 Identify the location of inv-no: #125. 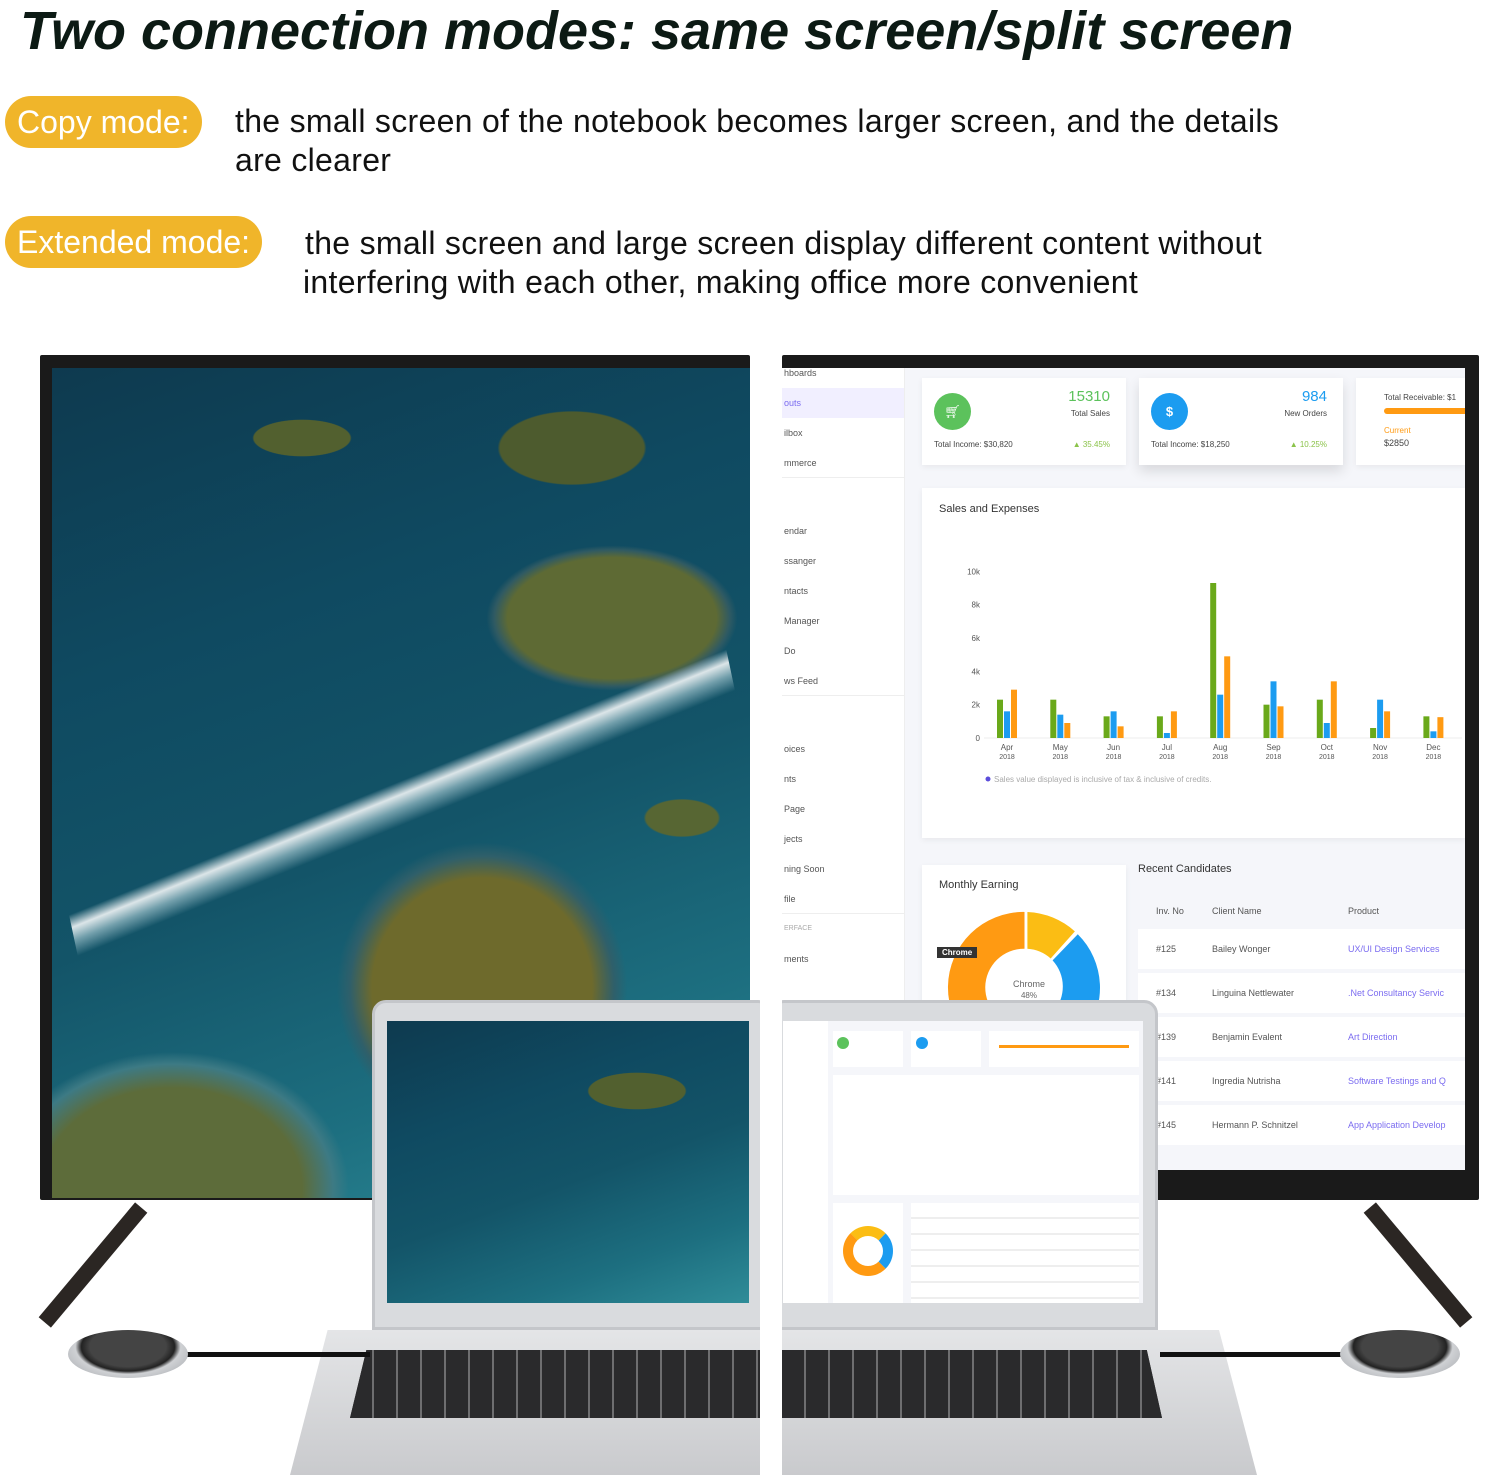
(1166, 949).